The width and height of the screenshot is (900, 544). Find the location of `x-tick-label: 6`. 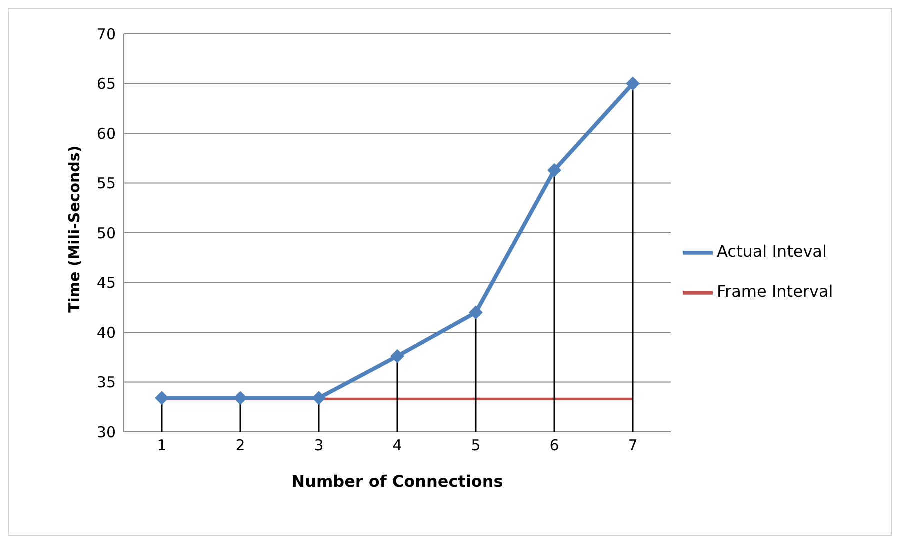

x-tick-label: 6 is located at coordinates (555, 445).